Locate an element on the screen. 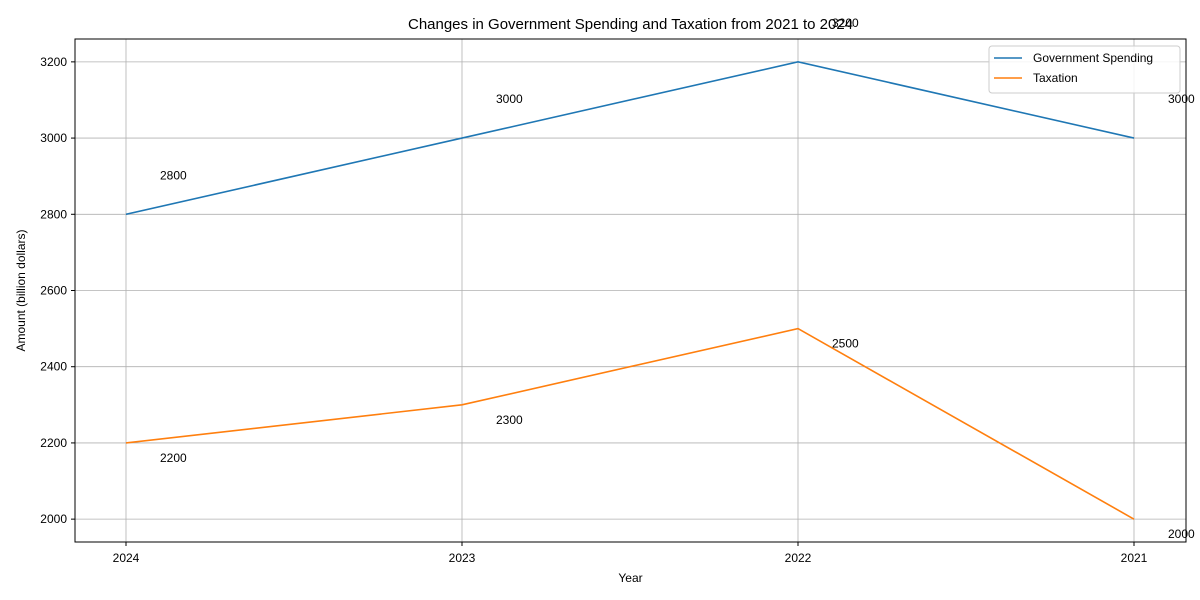  x-tick-label: 2022 is located at coordinates (798, 558).